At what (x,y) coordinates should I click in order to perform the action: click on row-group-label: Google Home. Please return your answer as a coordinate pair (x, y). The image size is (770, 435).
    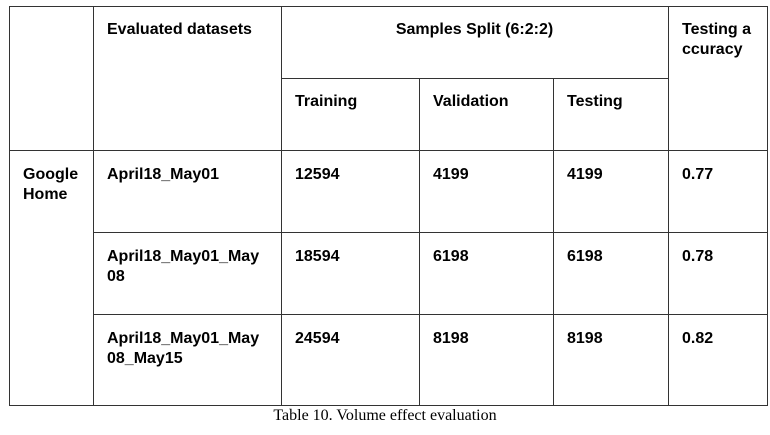
    Looking at the image, I should click on (51, 184).